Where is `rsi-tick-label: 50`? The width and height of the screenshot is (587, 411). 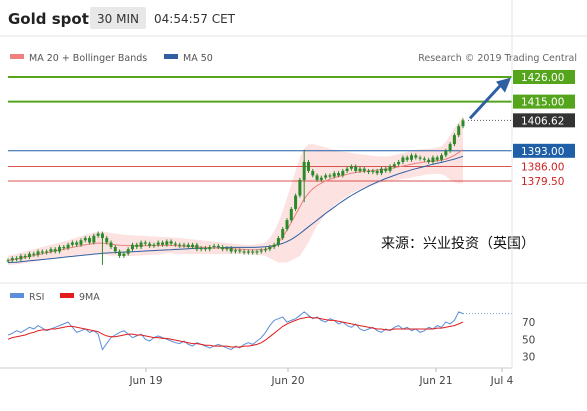 rsi-tick-label: 50 is located at coordinates (528, 340).